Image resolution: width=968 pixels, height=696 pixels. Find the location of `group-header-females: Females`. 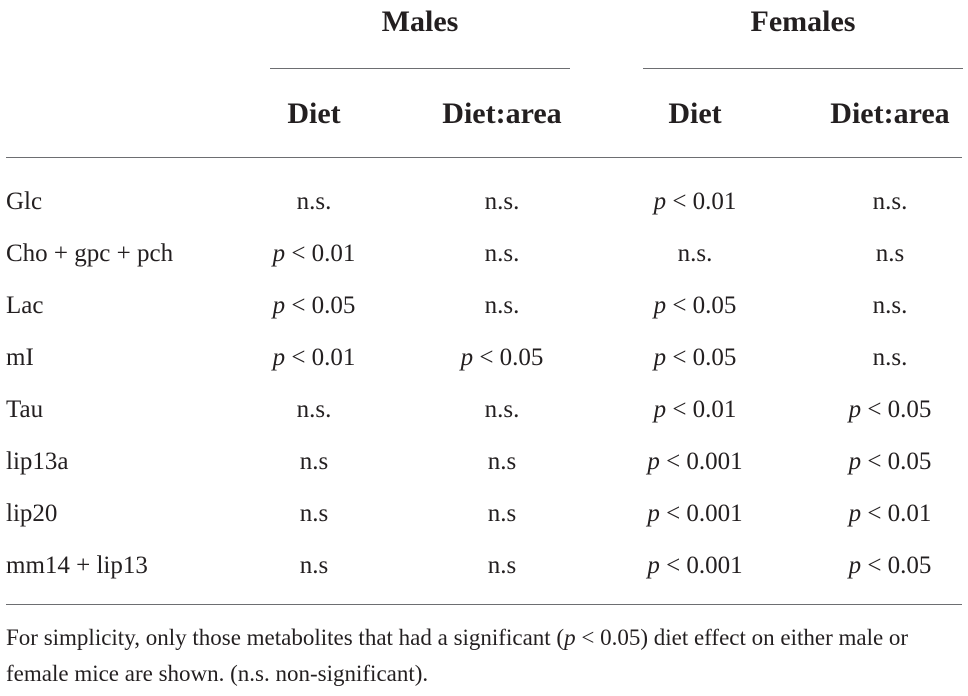

group-header-females: Females is located at coordinates (803, 21).